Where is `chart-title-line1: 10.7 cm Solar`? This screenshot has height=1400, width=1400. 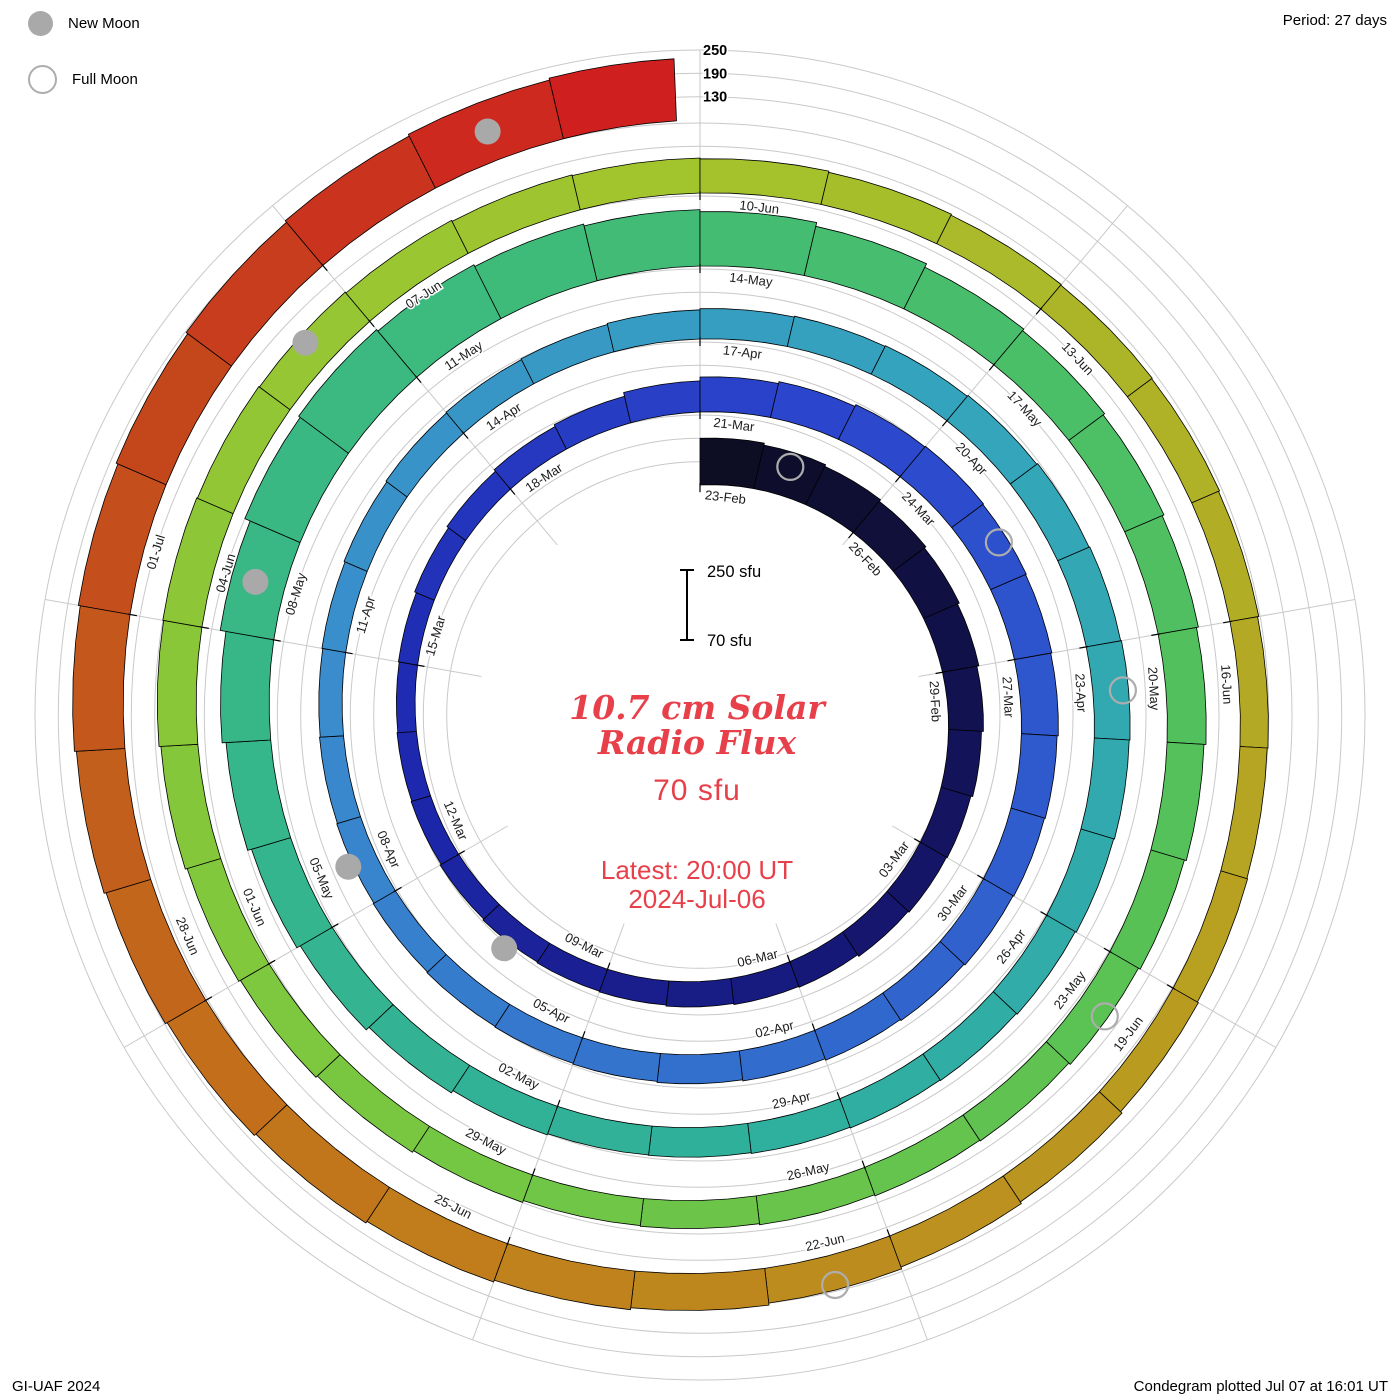 chart-title-line1: 10.7 cm Solar is located at coordinates (697, 707).